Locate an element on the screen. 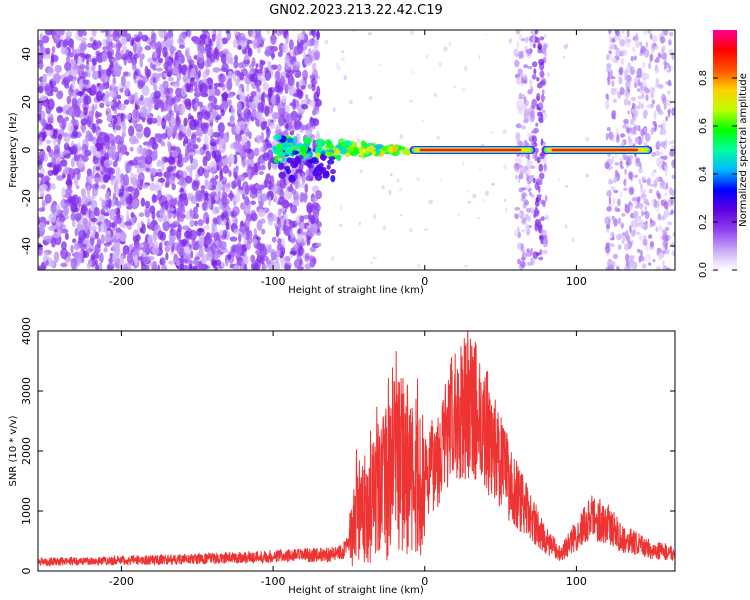  y-tick-label: 3000 is located at coordinates (26, 391).